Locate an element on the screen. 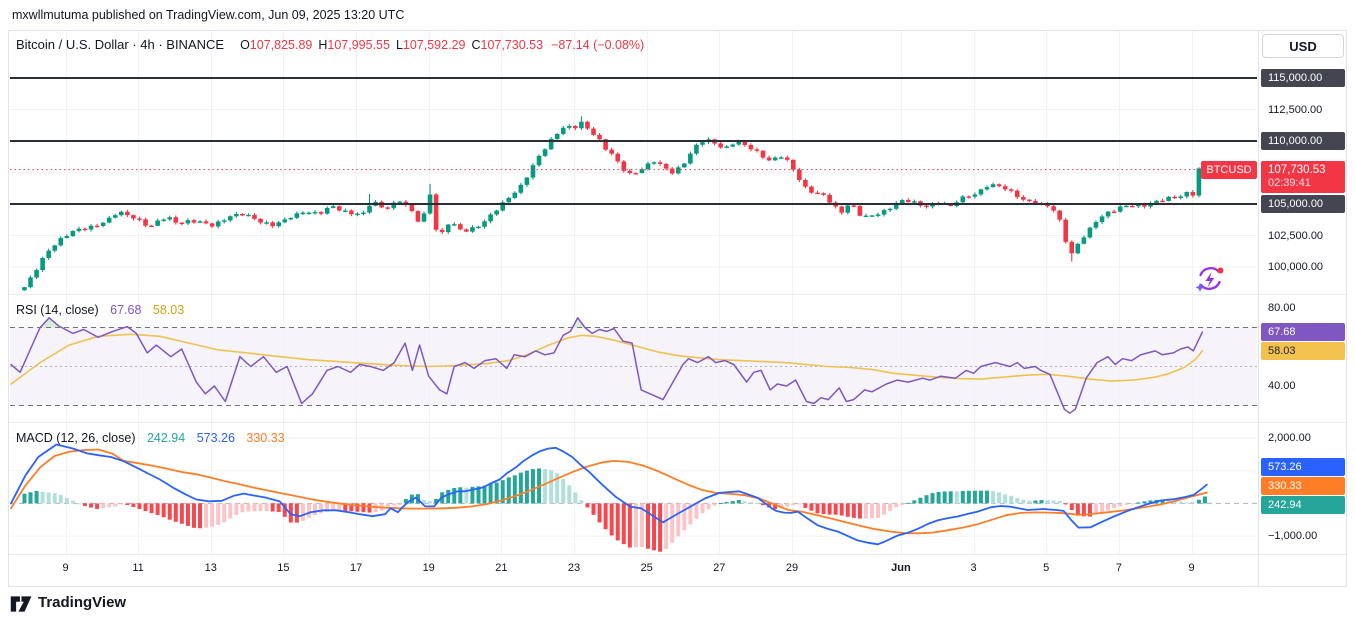 Image resolution: width=1355 pixels, height=618 pixels. macd-title: MACD (12, 26, close) is located at coordinates (76, 438).